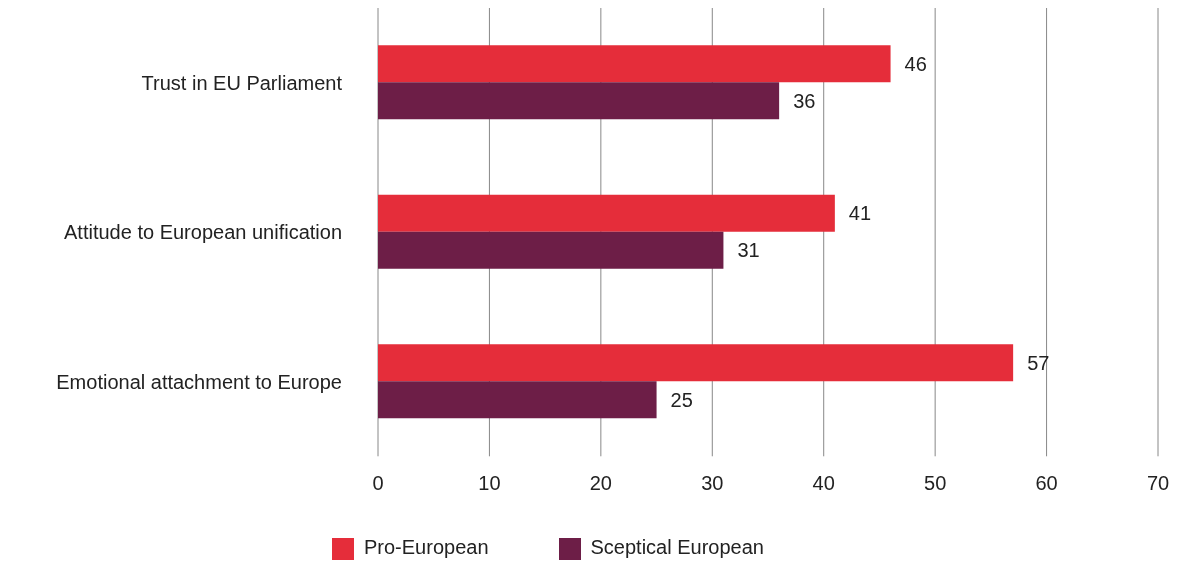 The width and height of the screenshot is (1182, 578). I want to click on data-label: 25, so click(681, 399).